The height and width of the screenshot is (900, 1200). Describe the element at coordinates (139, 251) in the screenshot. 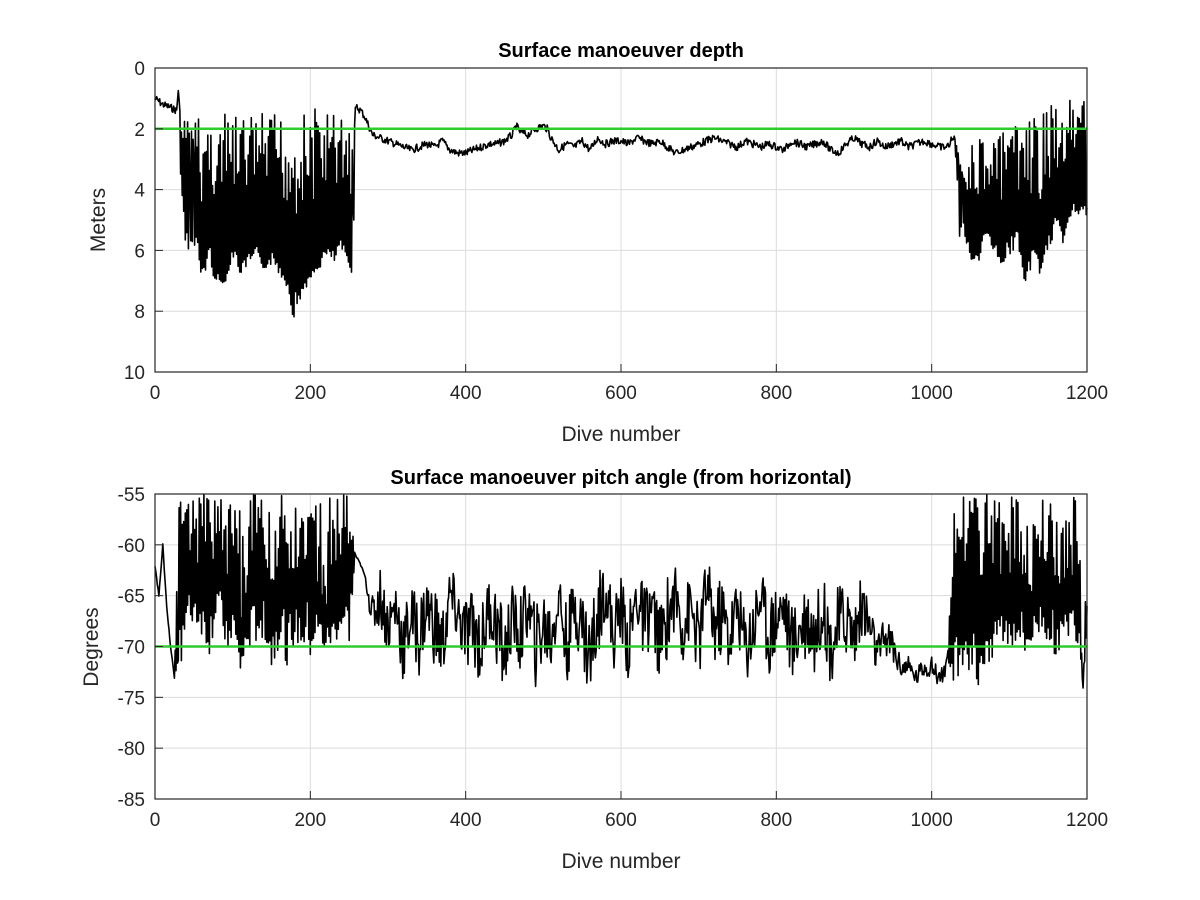

I see `depth-y-tick-label: 6` at that location.